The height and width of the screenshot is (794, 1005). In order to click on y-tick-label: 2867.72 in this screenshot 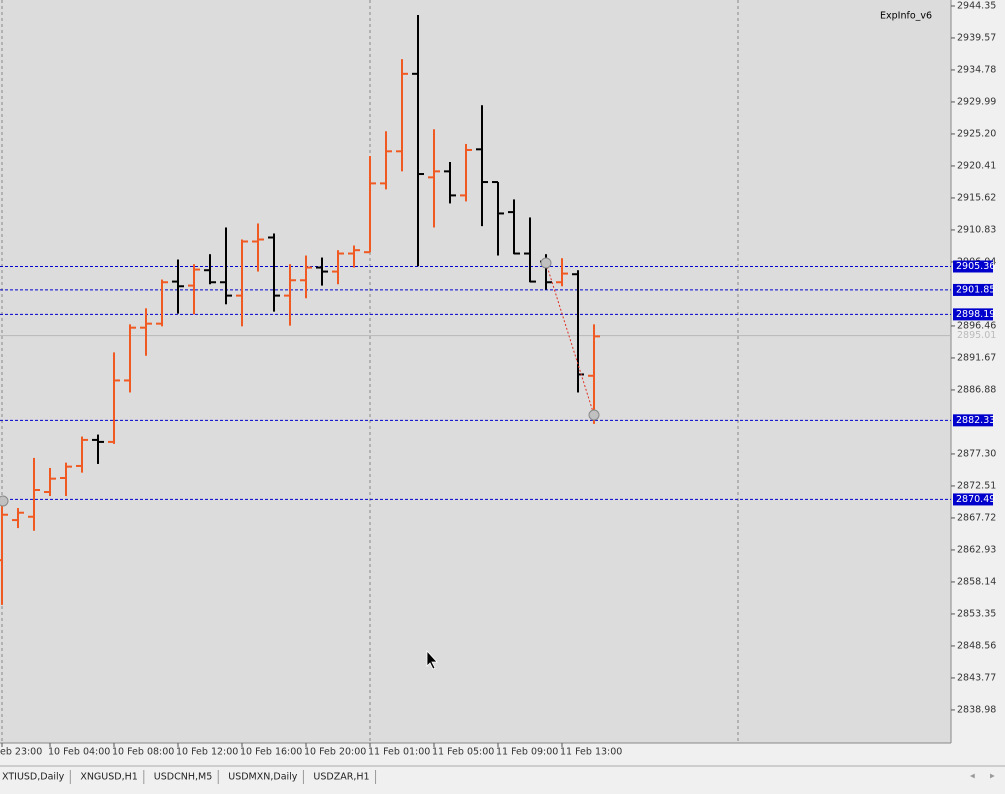, I will do `click(976, 517)`.